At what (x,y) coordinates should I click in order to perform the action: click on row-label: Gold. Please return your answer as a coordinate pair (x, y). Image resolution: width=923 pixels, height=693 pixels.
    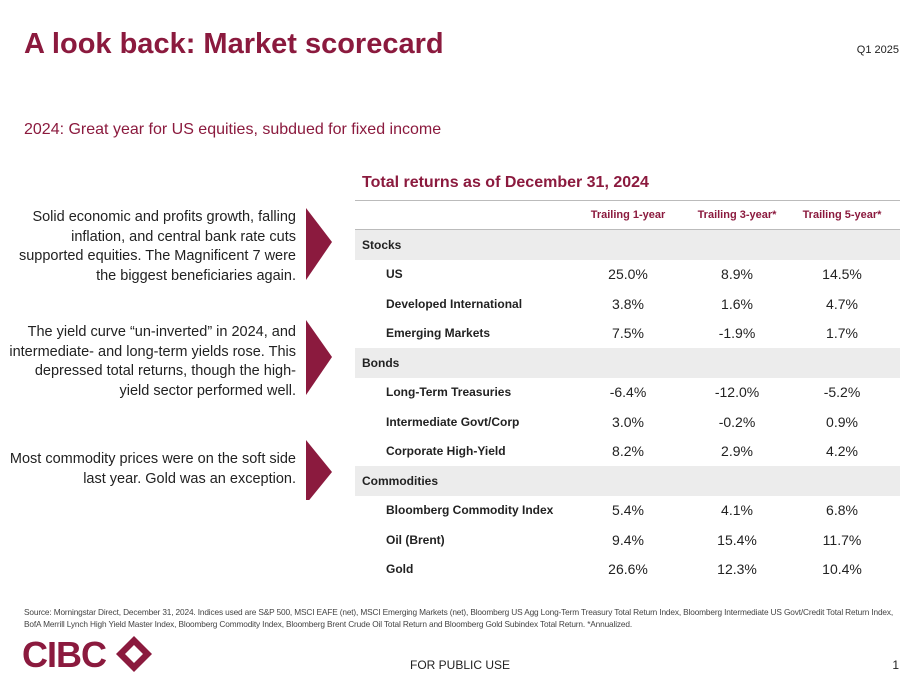
    Looking at the image, I should click on (400, 569).